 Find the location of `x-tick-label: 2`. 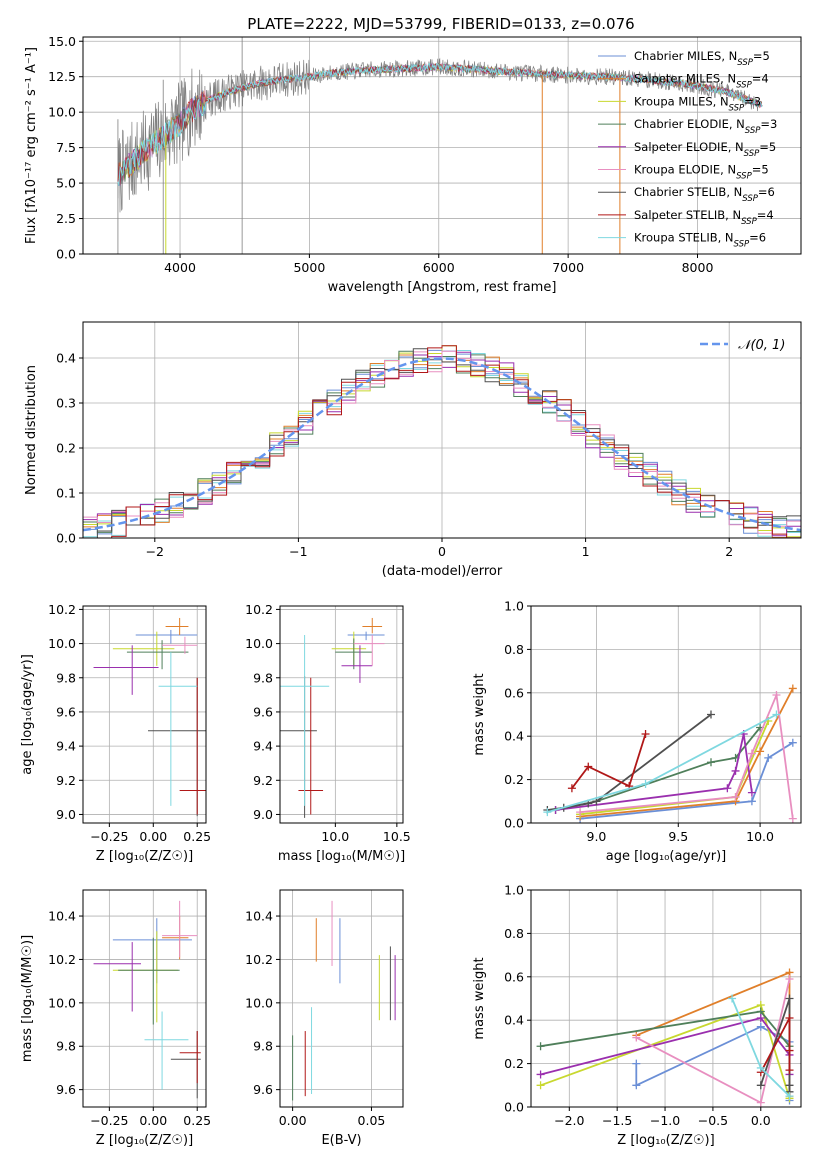

x-tick-label: 2 is located at coordinates (729, 551).